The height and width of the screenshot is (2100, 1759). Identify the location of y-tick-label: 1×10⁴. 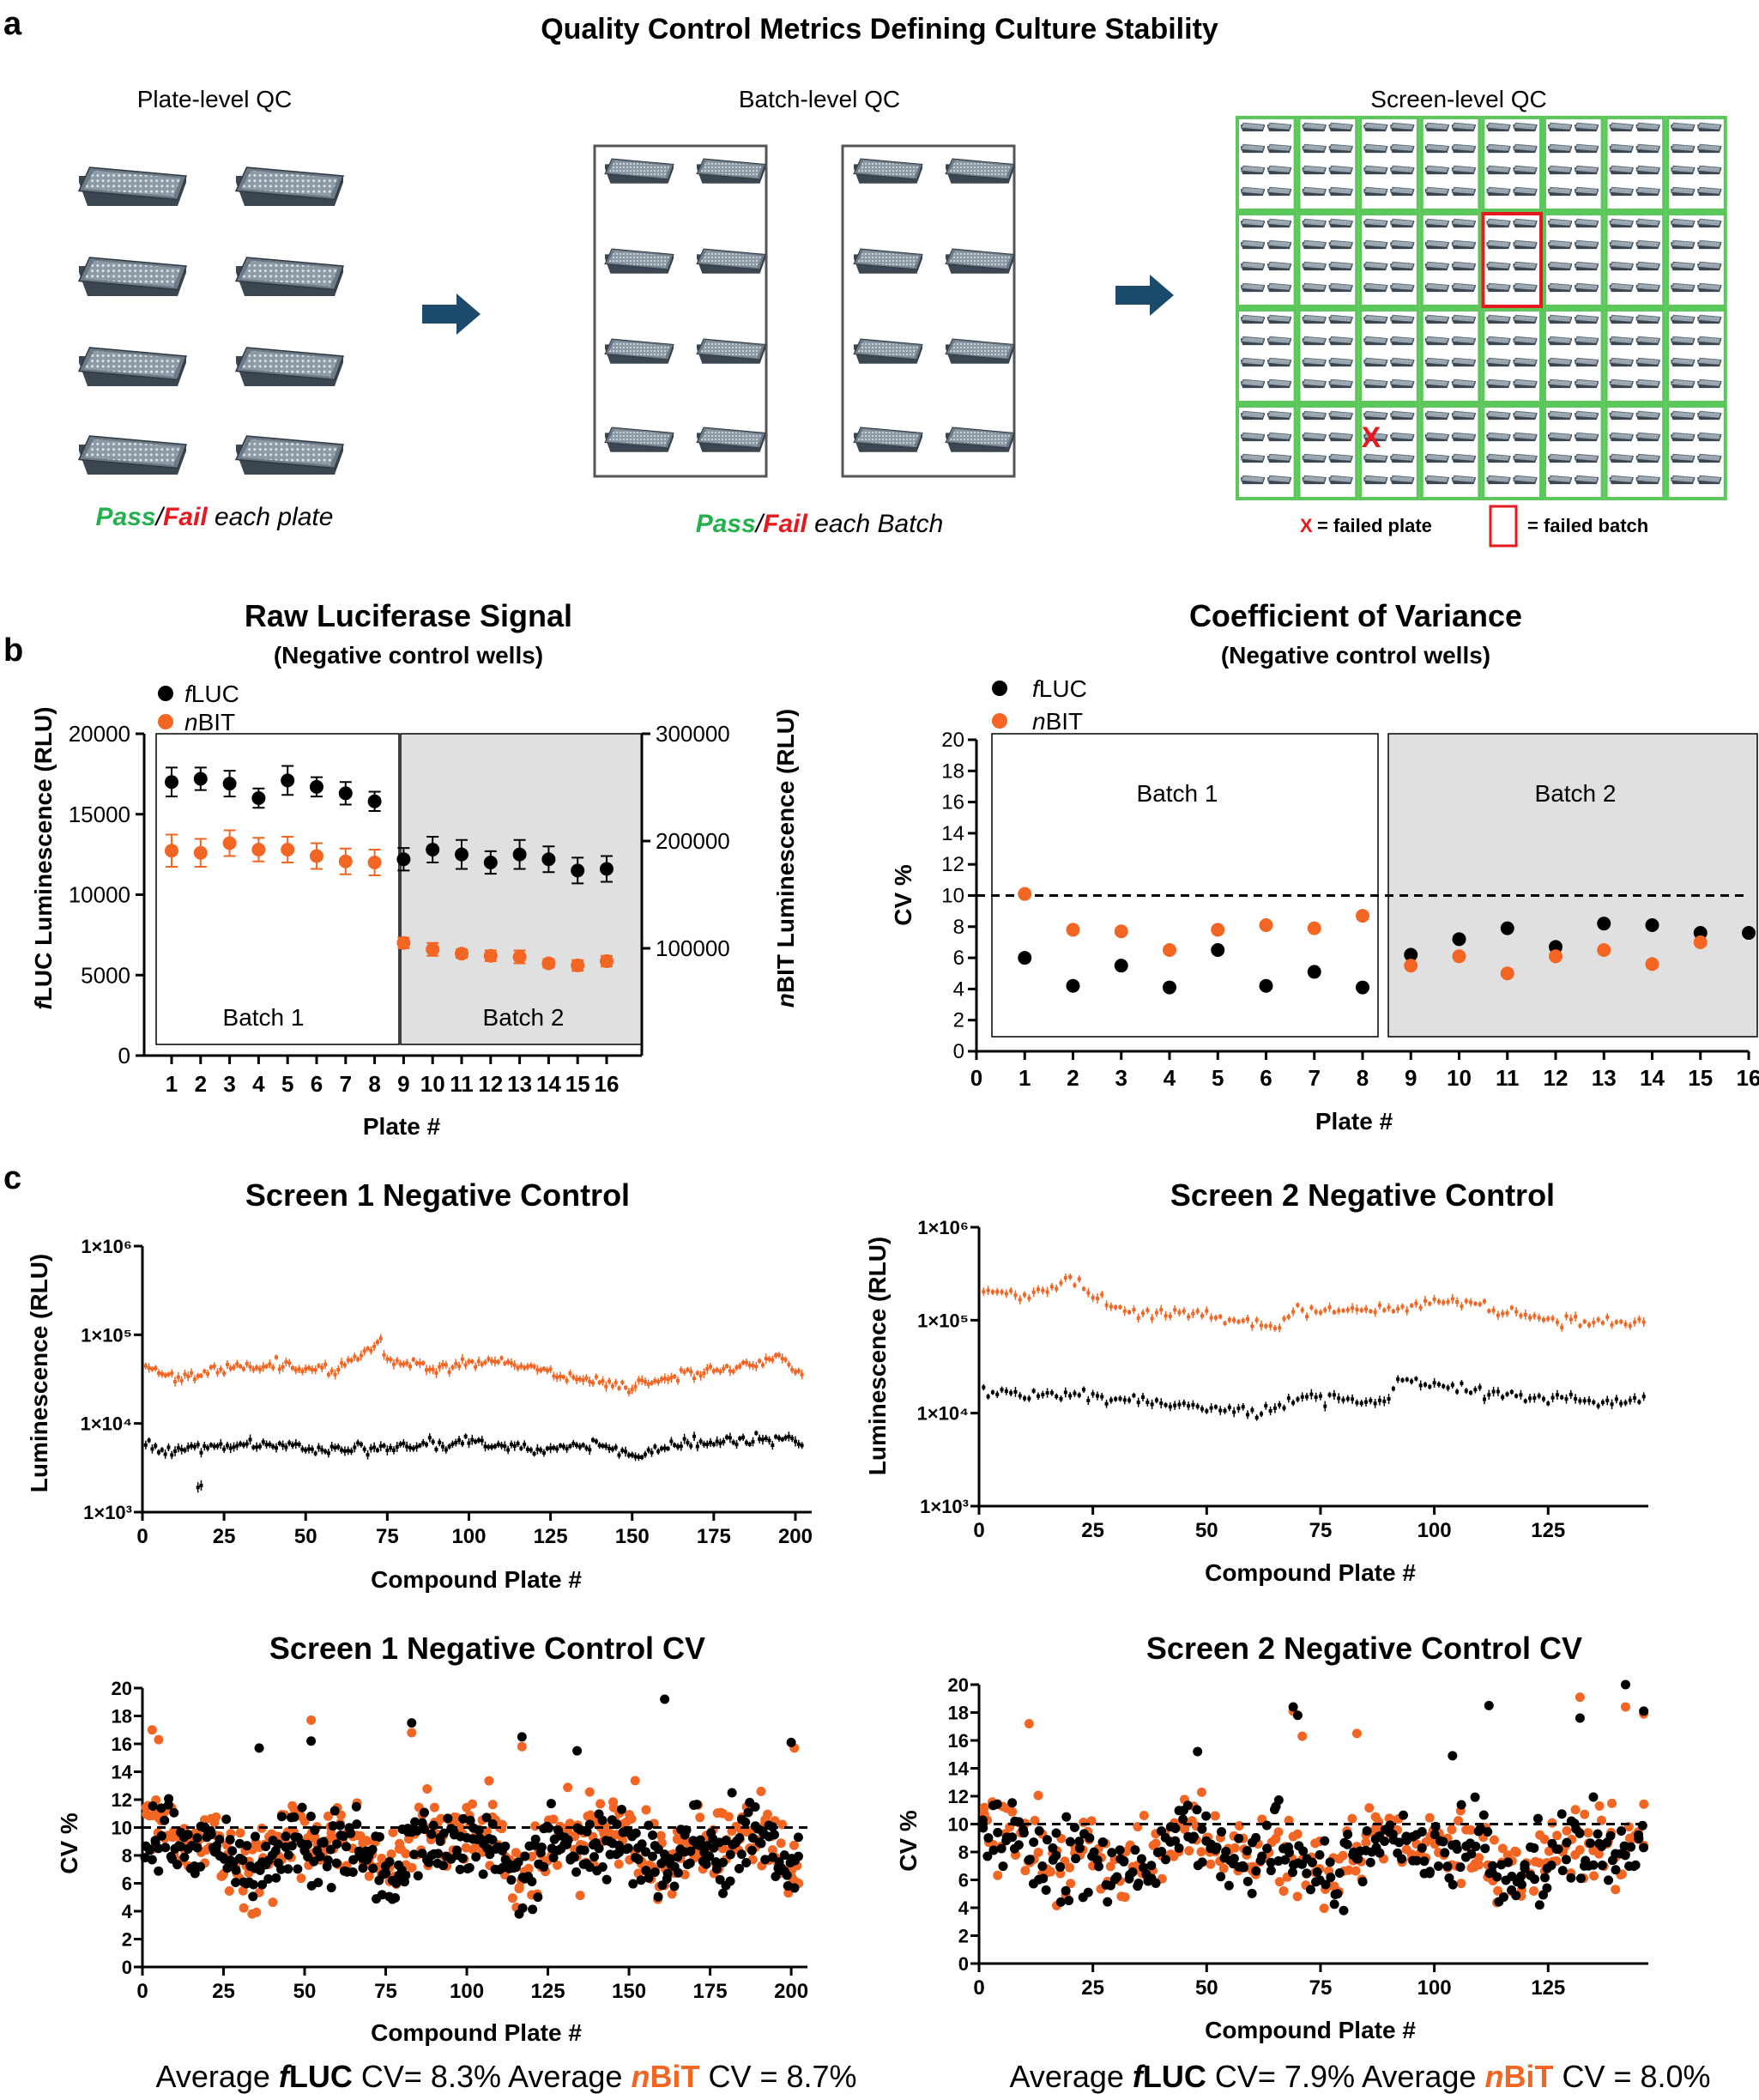
(943, 1414).